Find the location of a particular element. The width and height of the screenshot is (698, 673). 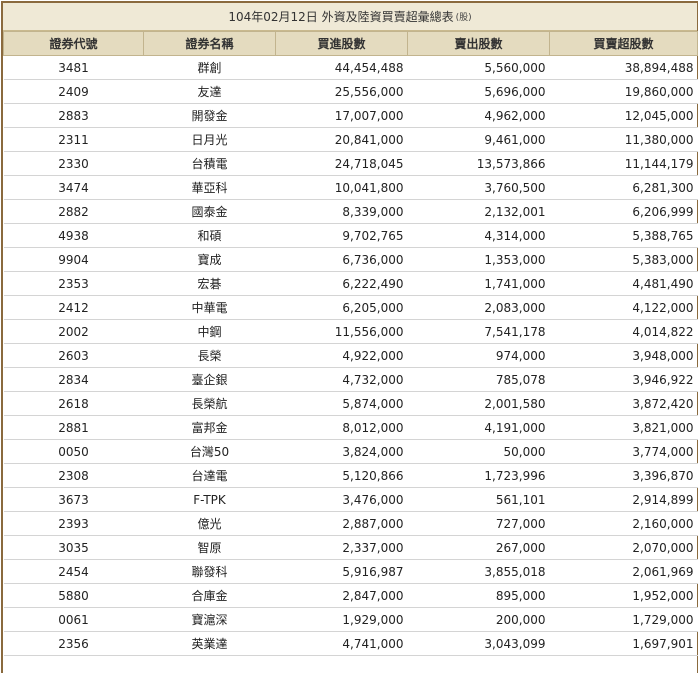

sell-shares-cell: 2,001,580 is located at coordinates (478, 403).